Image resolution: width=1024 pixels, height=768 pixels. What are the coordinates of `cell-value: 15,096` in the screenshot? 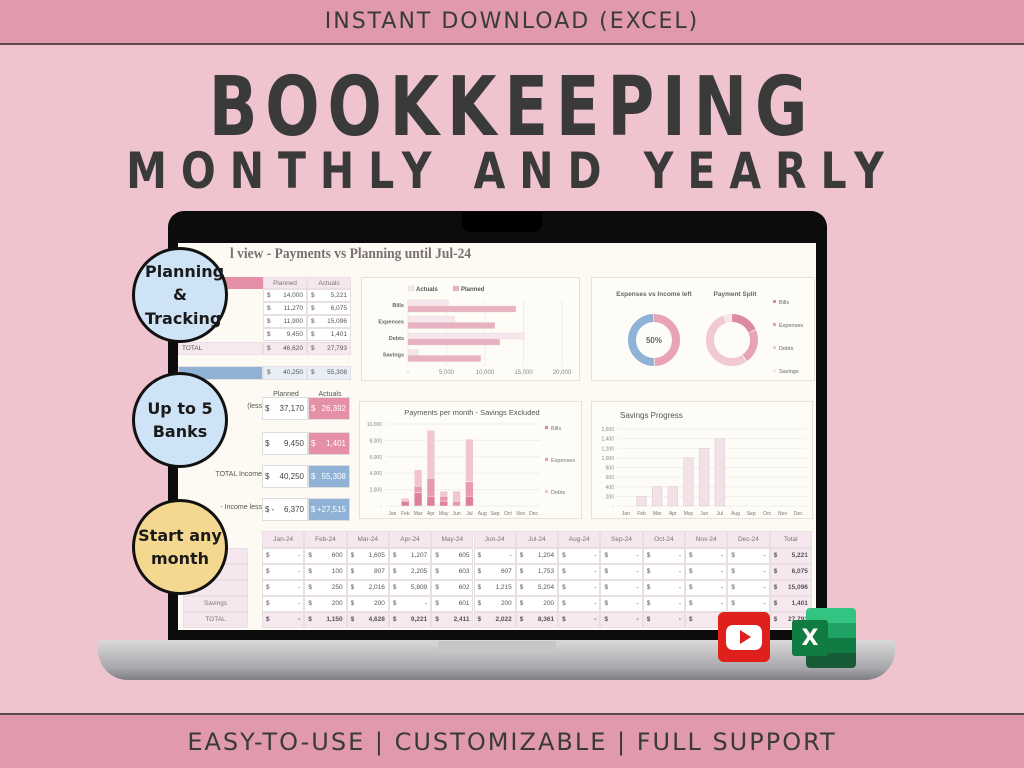 It's located at (798, 587).